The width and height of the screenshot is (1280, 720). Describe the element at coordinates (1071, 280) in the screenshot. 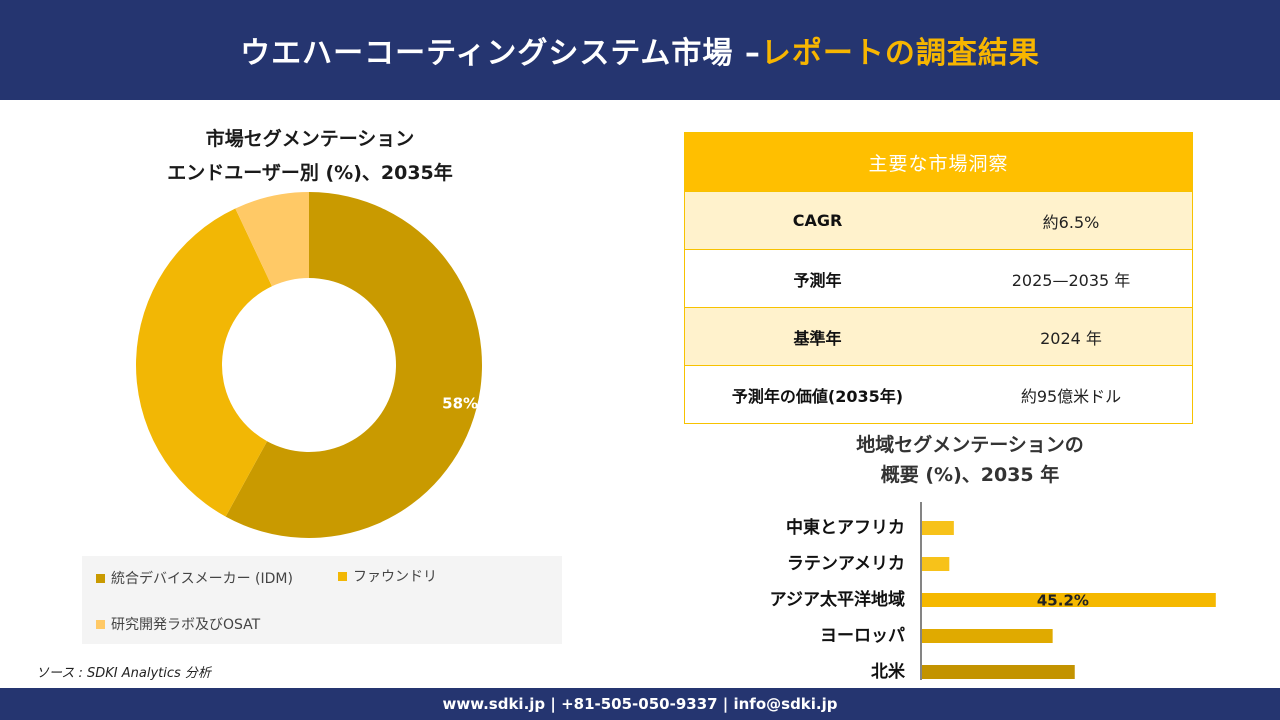

I see `insight-value: 2025—2035 年` at that location.